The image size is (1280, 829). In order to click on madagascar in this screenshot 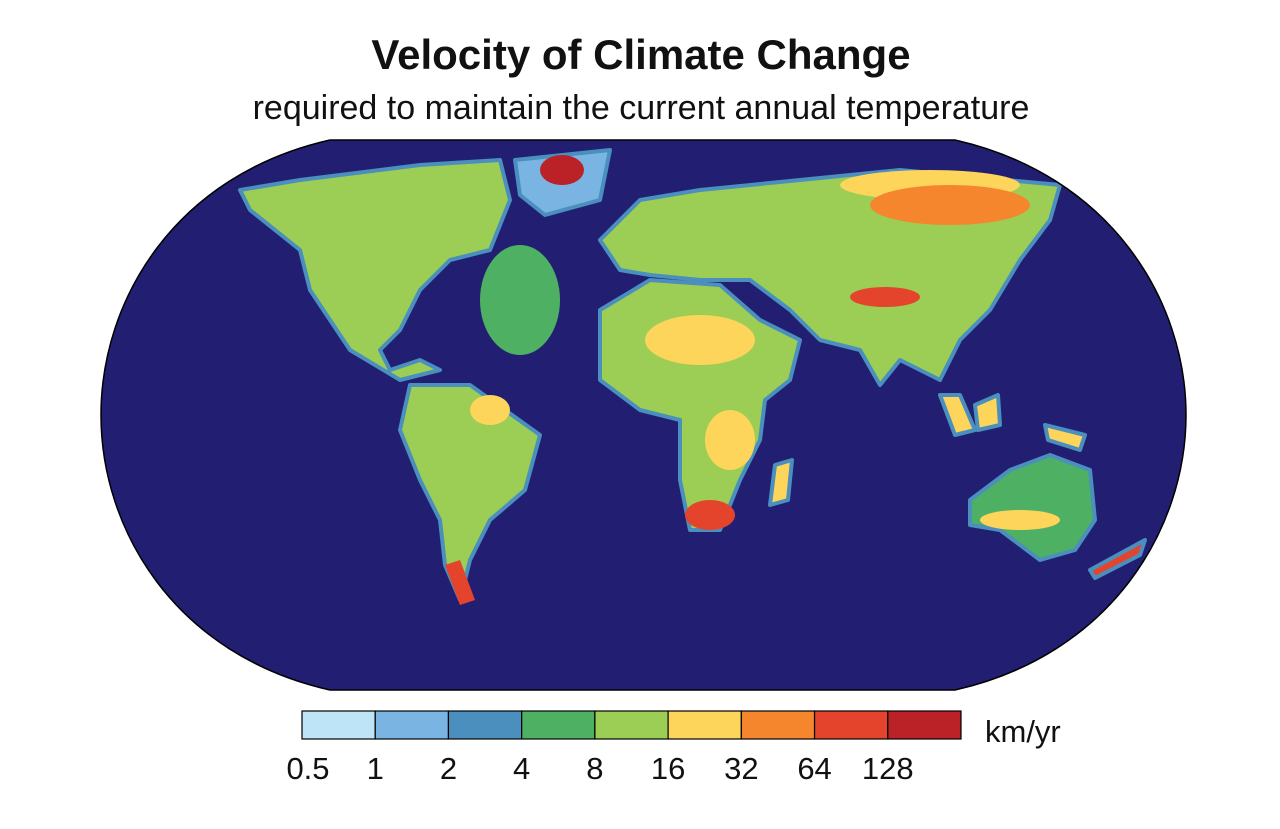, I will do `click(781, 482)`.